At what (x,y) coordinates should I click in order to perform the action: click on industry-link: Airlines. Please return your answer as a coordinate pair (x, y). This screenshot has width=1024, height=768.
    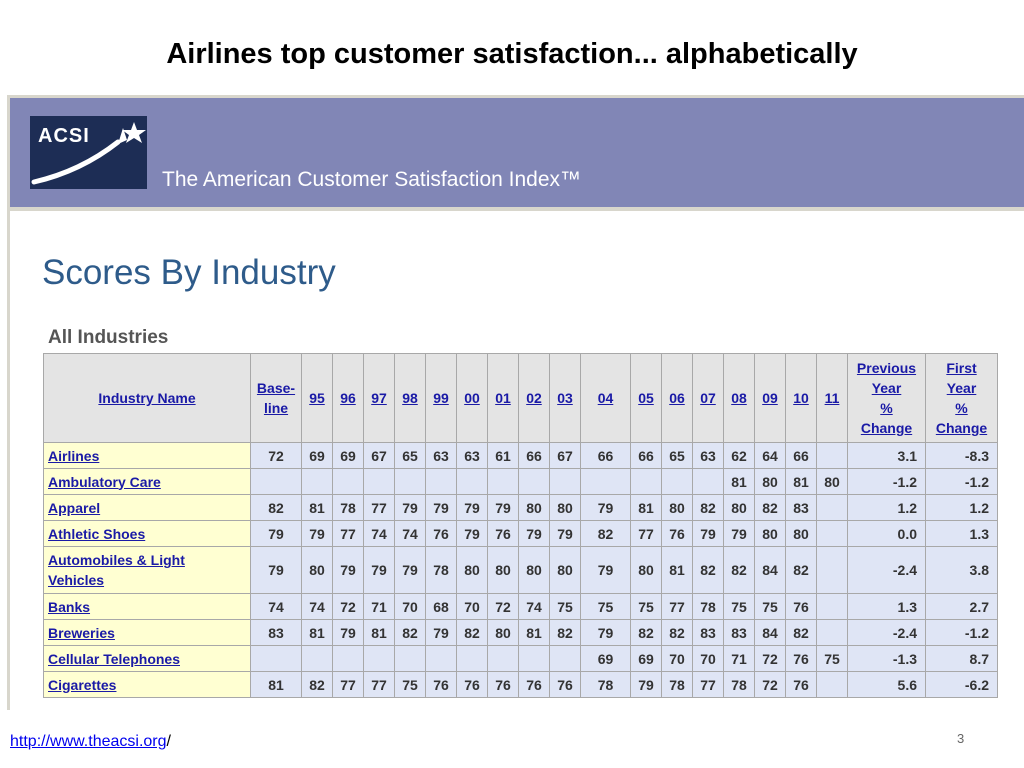
    Looking at the image, I should click on (74, 455).